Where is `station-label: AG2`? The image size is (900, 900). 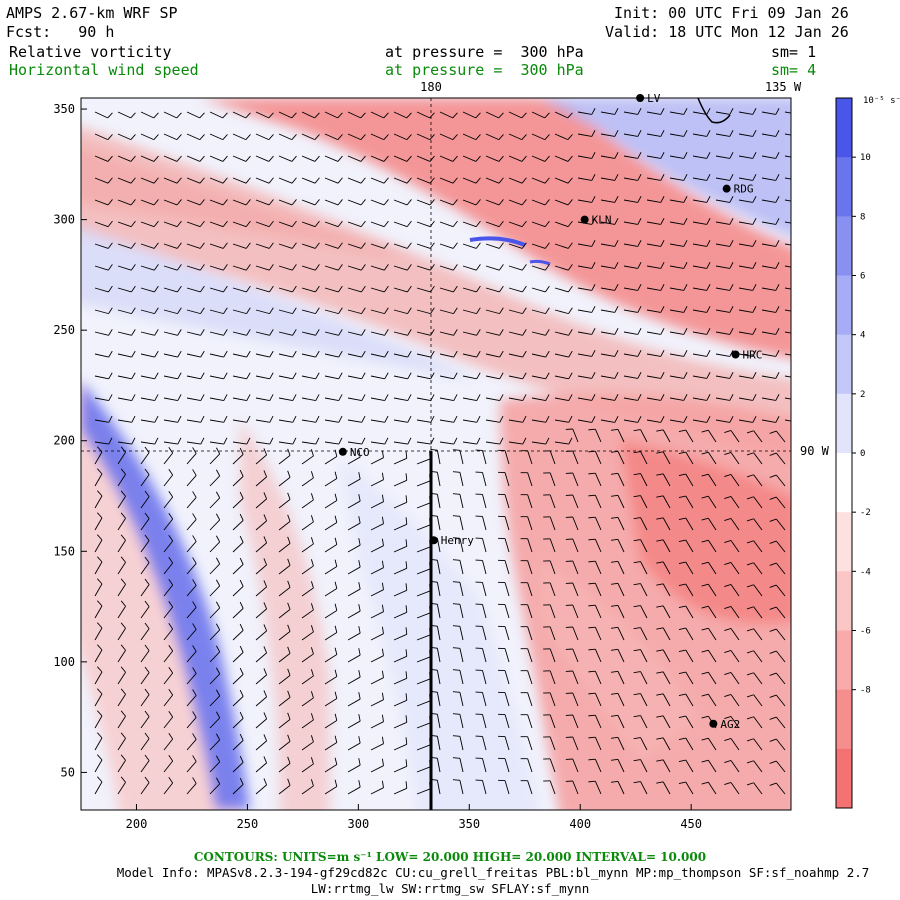
station-label: AG2 is located at coordinates (730, 724).